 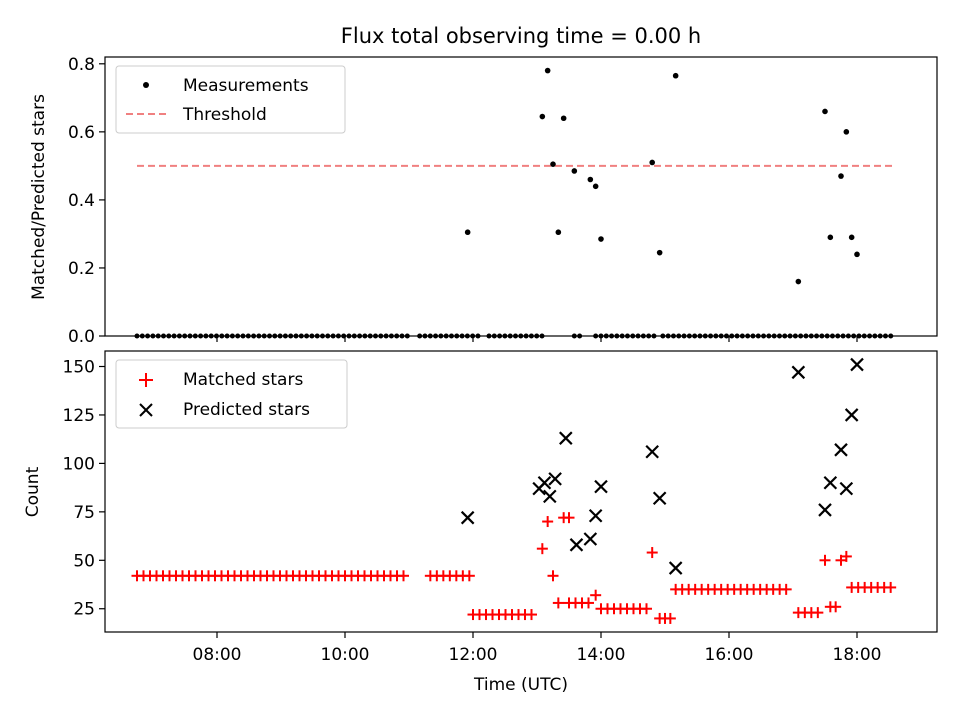 I want to click on top-y-tick-label: 0.2, so click(x=81, y=269).